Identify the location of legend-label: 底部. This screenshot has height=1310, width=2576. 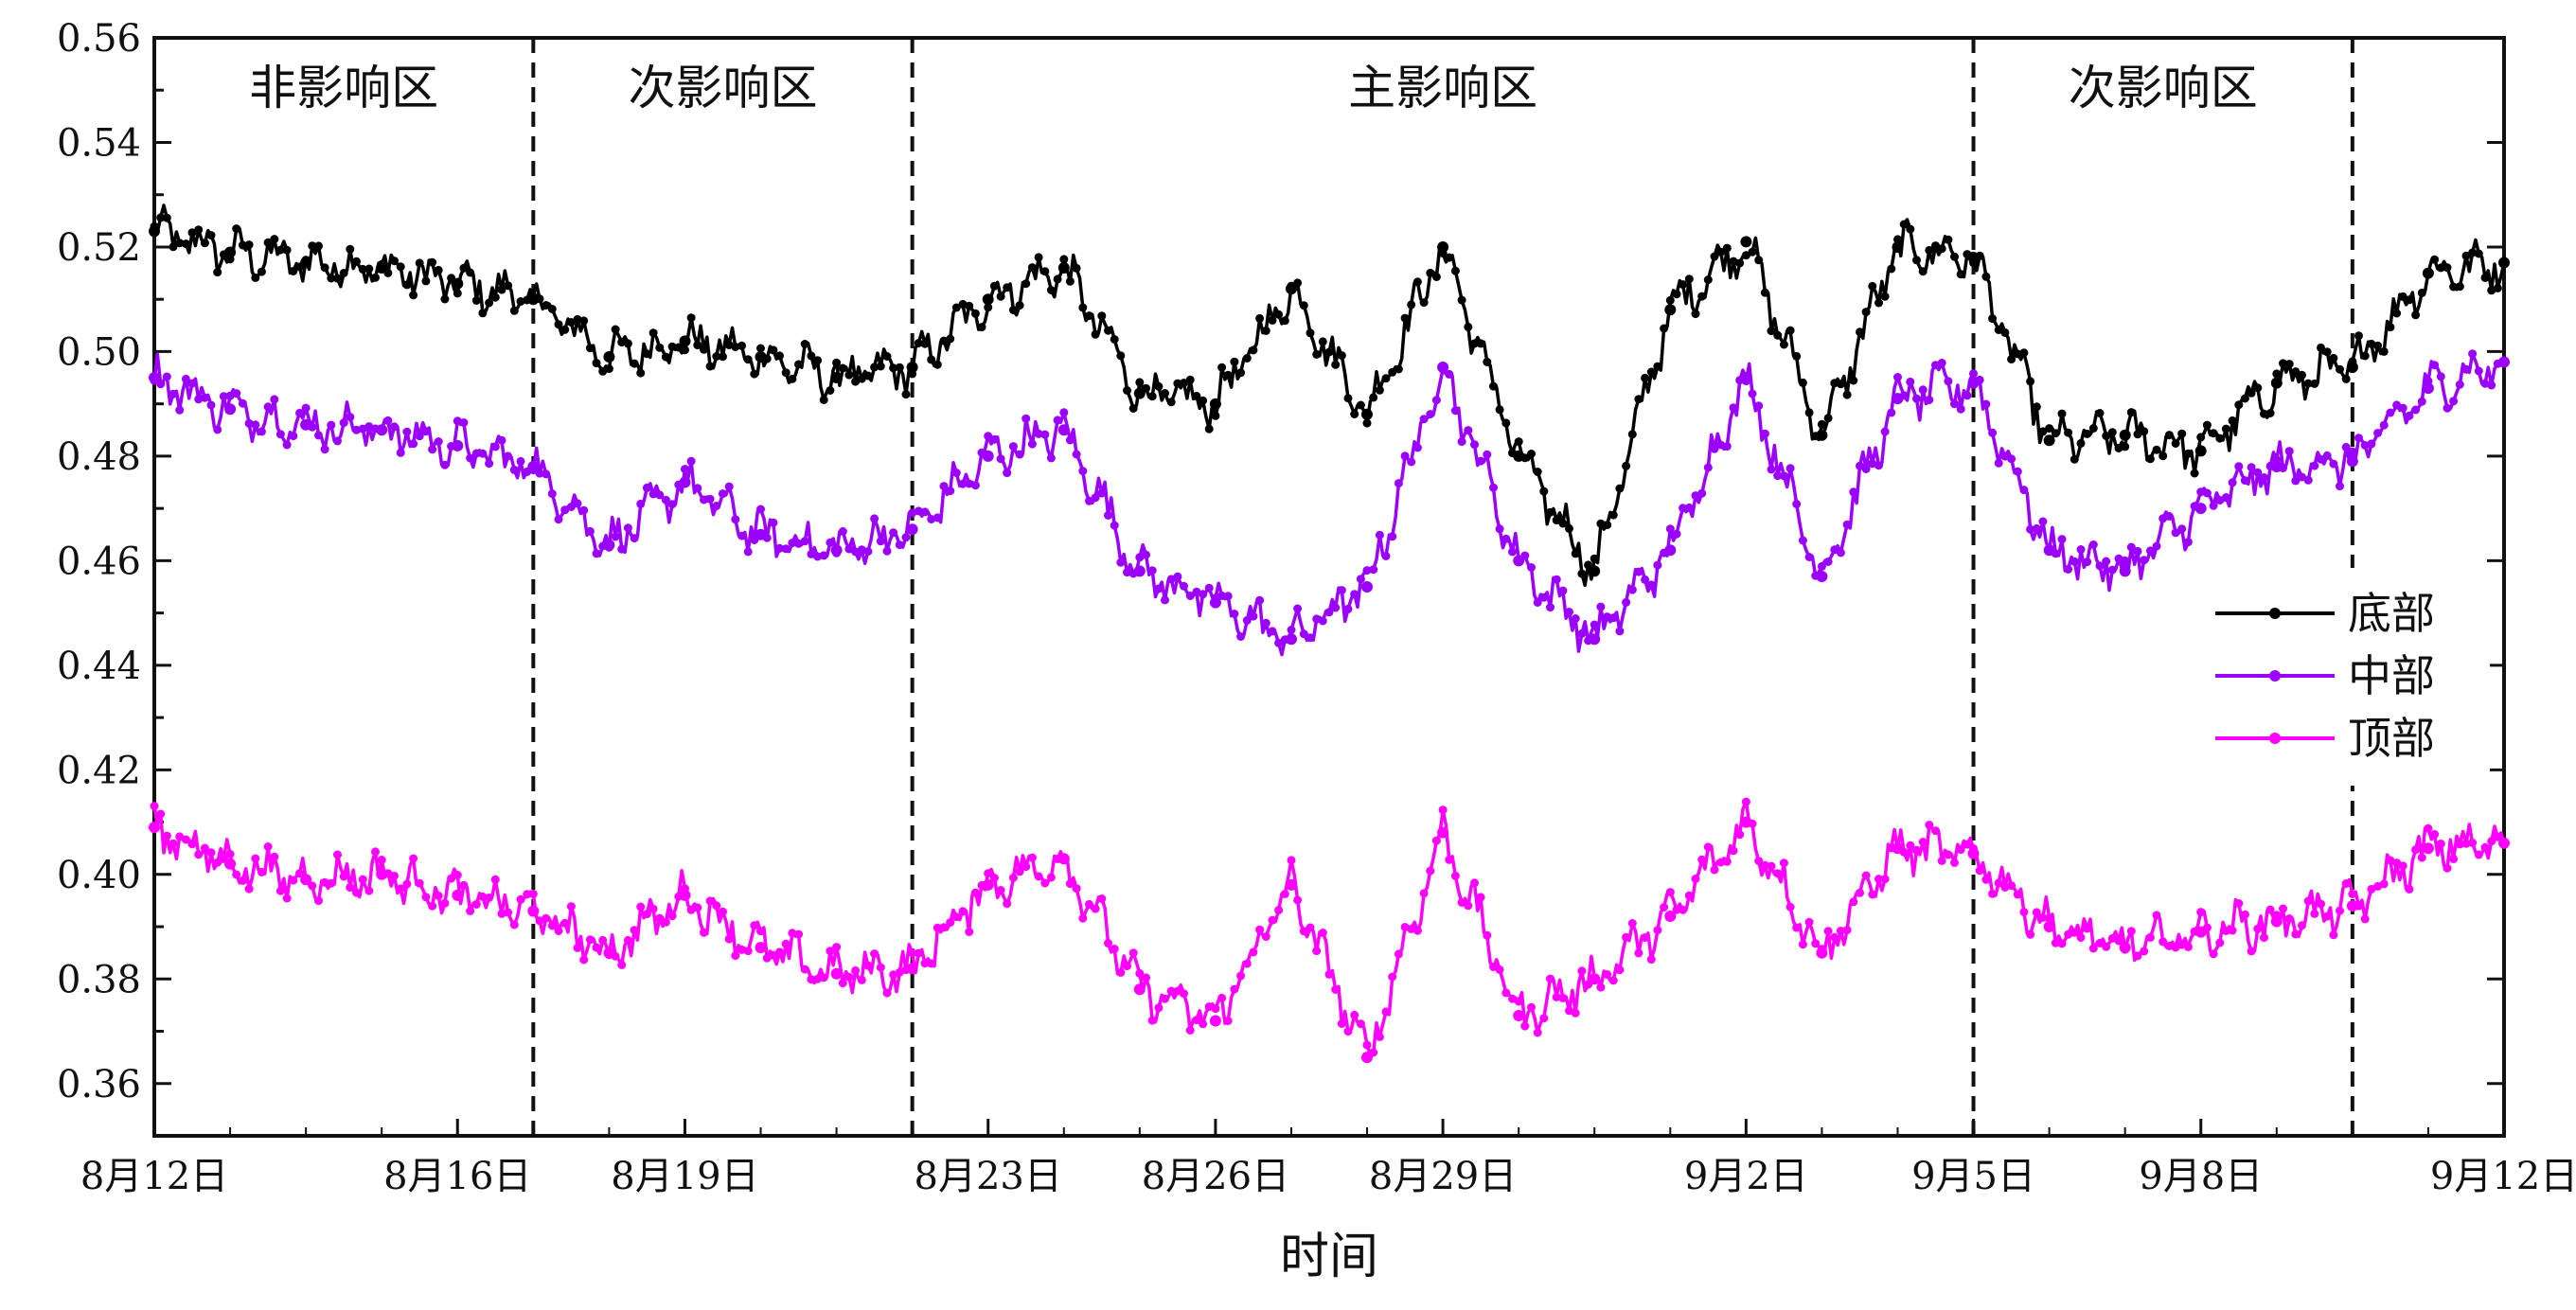
(2392, 613).